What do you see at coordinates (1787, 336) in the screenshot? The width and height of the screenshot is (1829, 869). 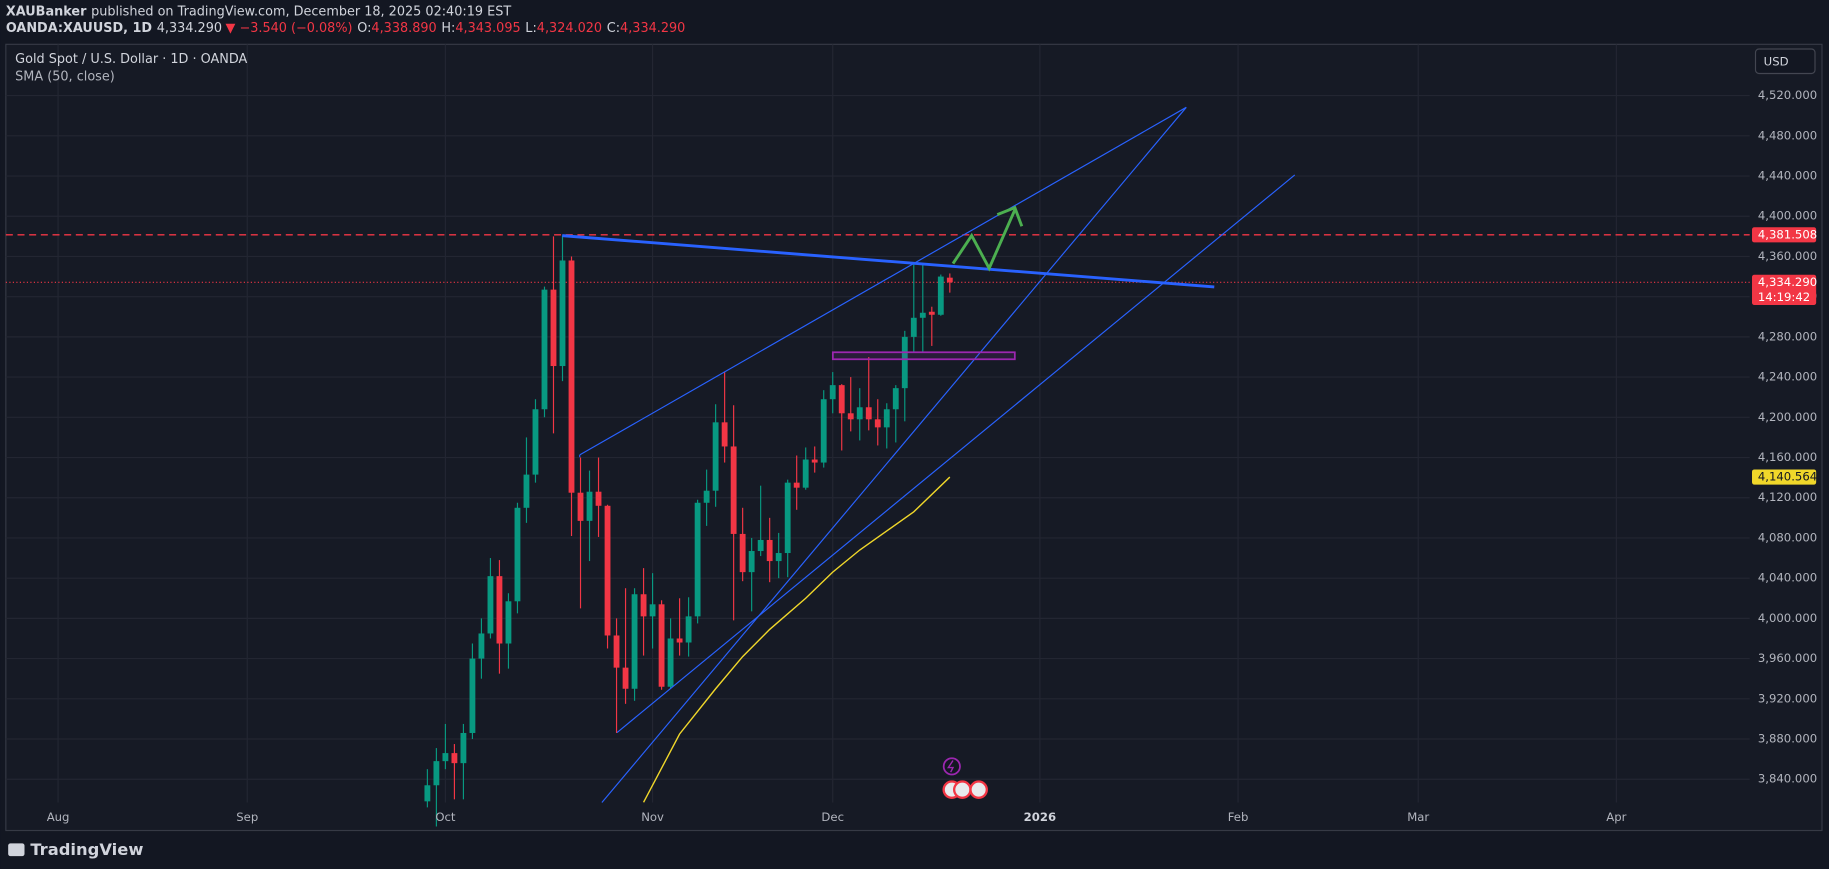 I see `y-tick-label: 4,280.000` at bounding box center [1787, 336].